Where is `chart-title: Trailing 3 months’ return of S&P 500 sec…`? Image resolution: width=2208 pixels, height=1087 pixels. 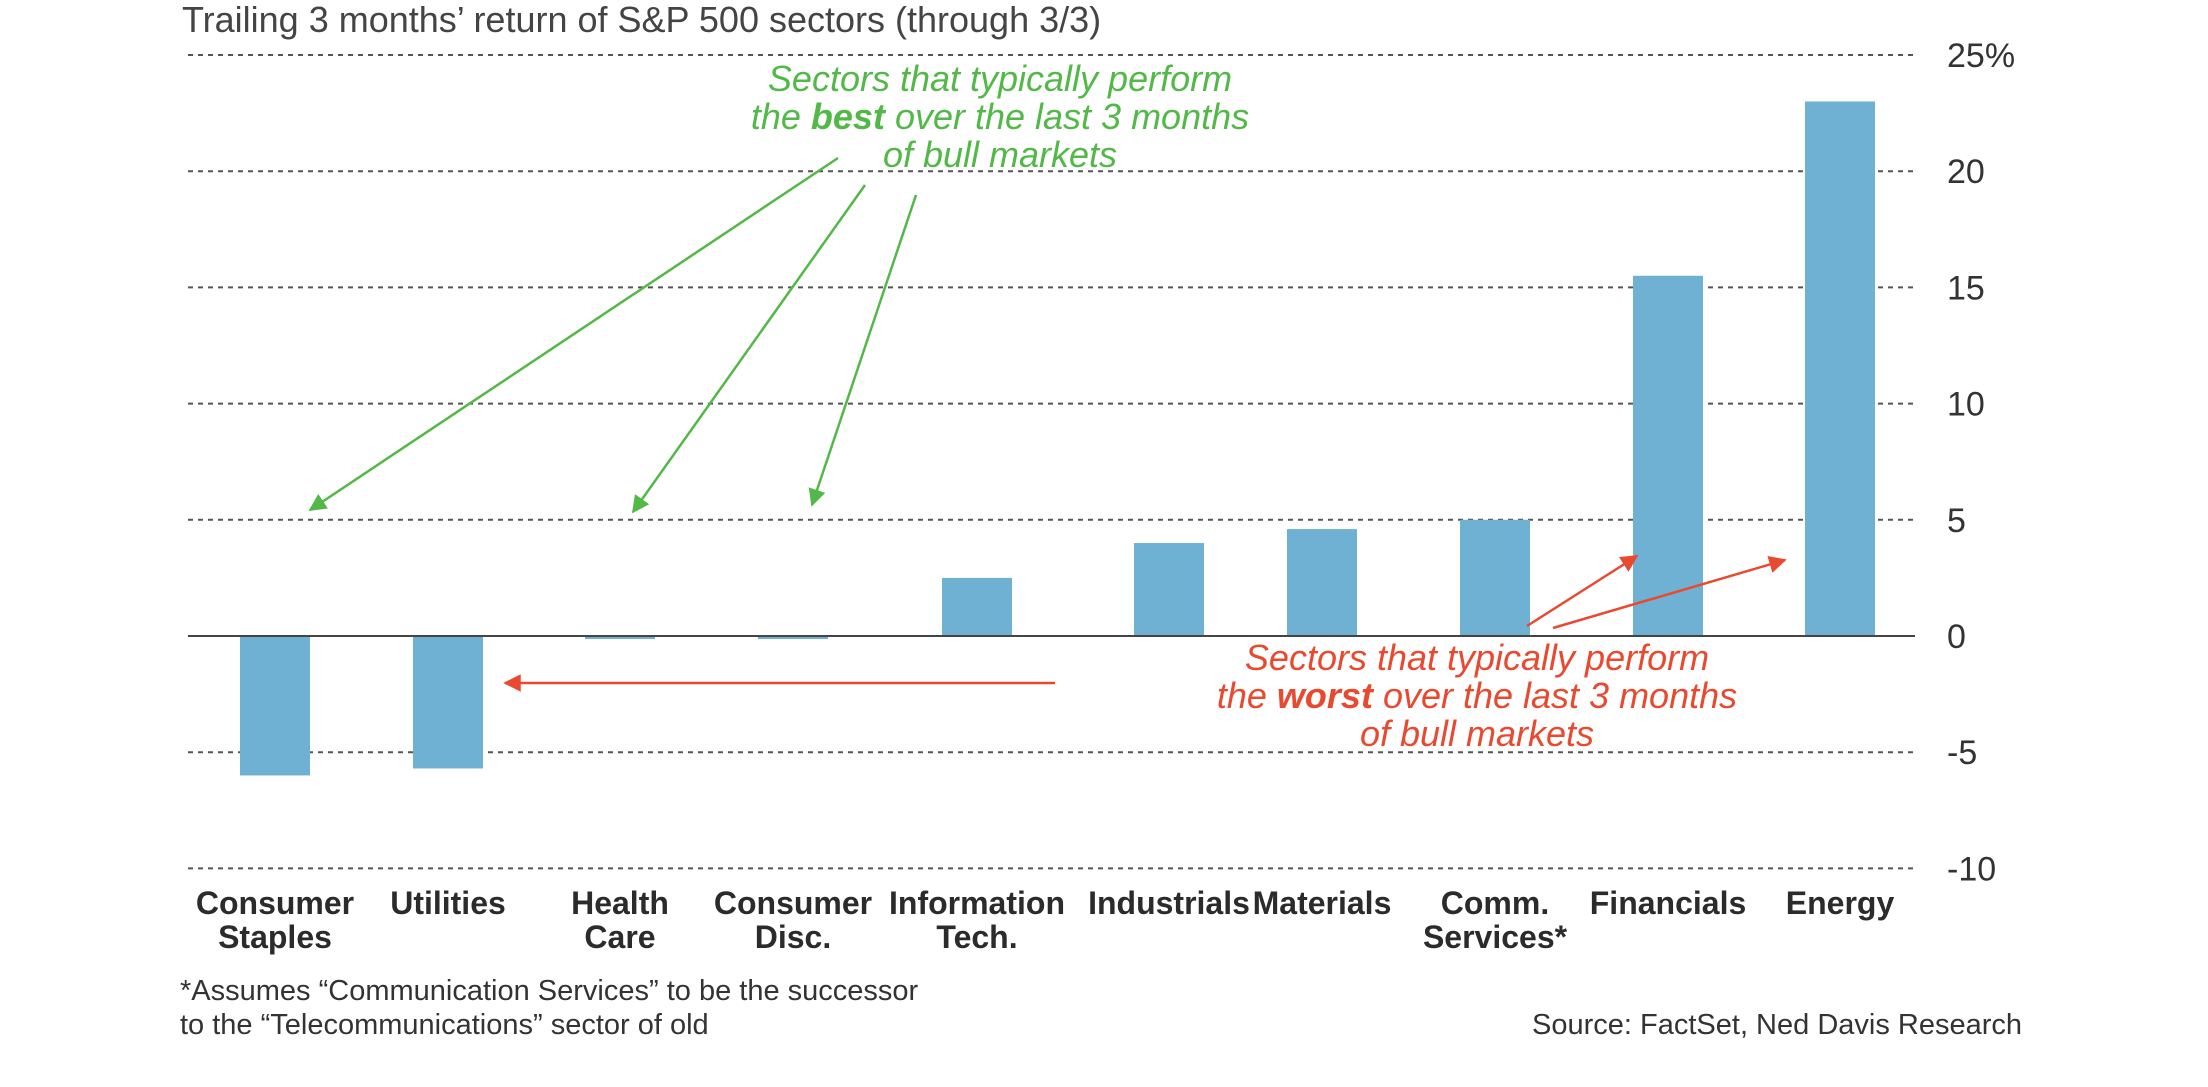
chart-title: Trailing 3 months’ return of S&P 500 sec… is located at coordinates (641, 20).